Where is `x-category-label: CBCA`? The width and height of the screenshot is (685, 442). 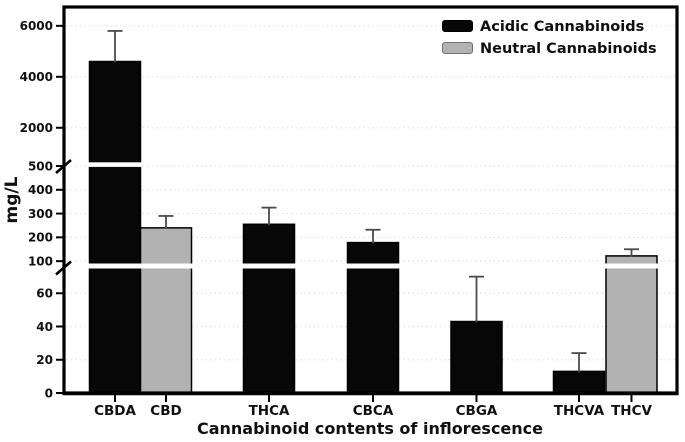
x-category-label: CBCA is located at coordinates (373, 411).